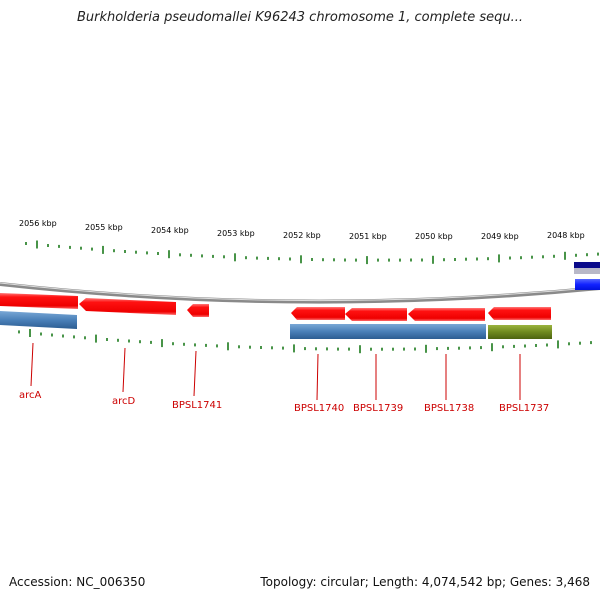 This screenshot has height=600, width=600. Describe the element at coordinates (368, 236) in the screenshot. I see `scale-label: 2051 kbp` at that location.